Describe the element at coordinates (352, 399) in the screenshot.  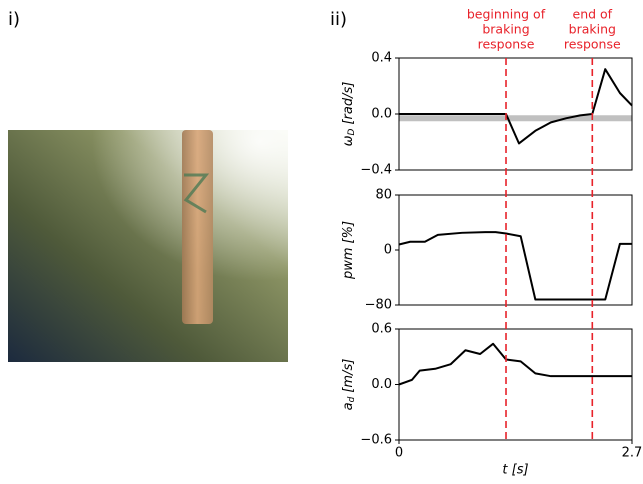
I see `y-label-subscript: d` at that location.